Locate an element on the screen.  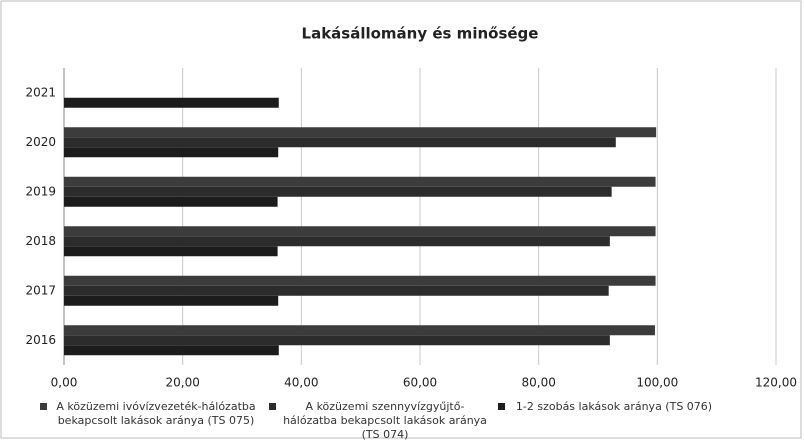
chart-title: Lakásállomány és minősége is located at coordinates (420, 34).